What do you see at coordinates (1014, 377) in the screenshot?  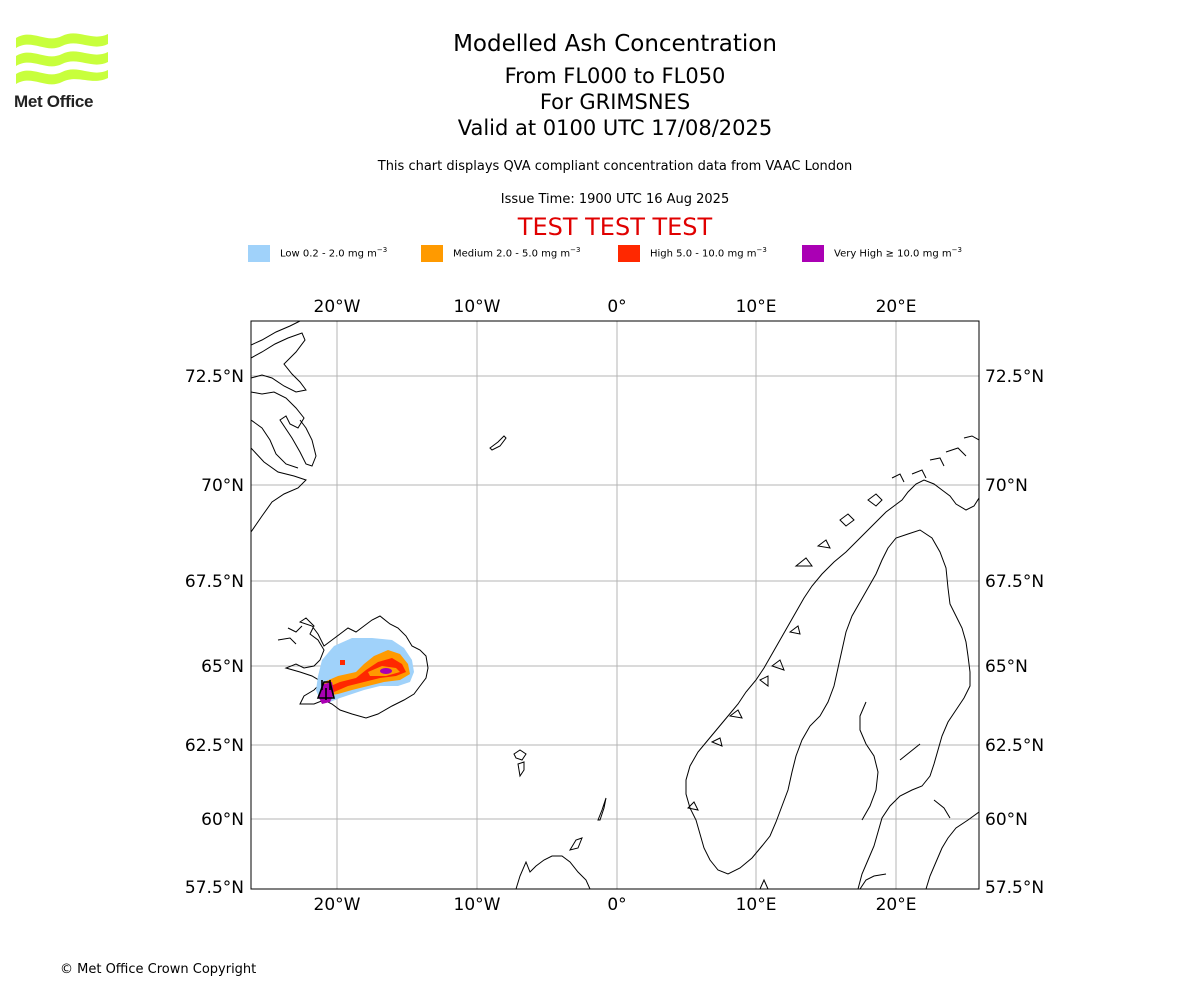 I see `lat-label-right-72-5: 72.5°N` at bounding box center [1014, 377].